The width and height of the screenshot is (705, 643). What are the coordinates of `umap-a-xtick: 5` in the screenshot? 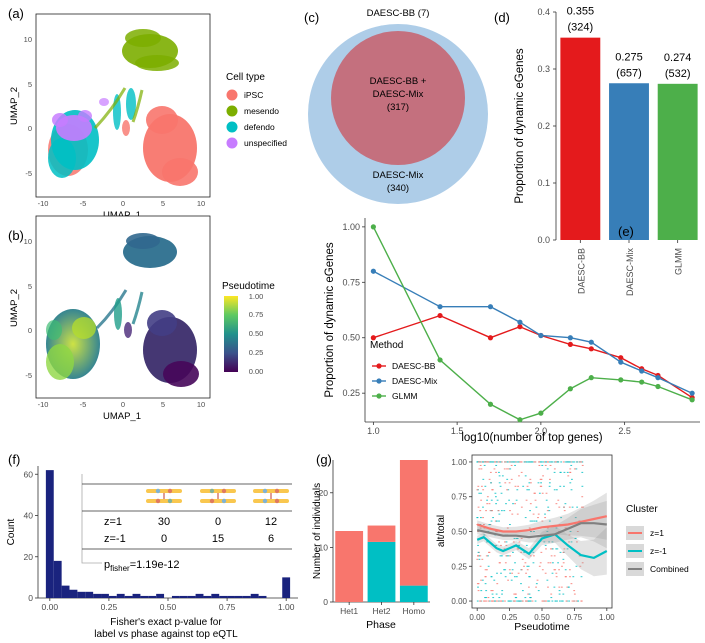 It's located at (163, 203).